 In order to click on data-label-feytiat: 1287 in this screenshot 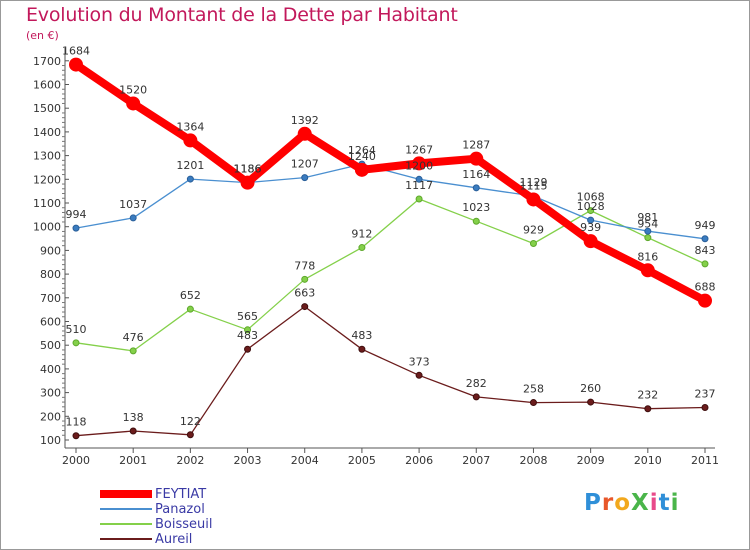, I will do `click(476, 145)`.